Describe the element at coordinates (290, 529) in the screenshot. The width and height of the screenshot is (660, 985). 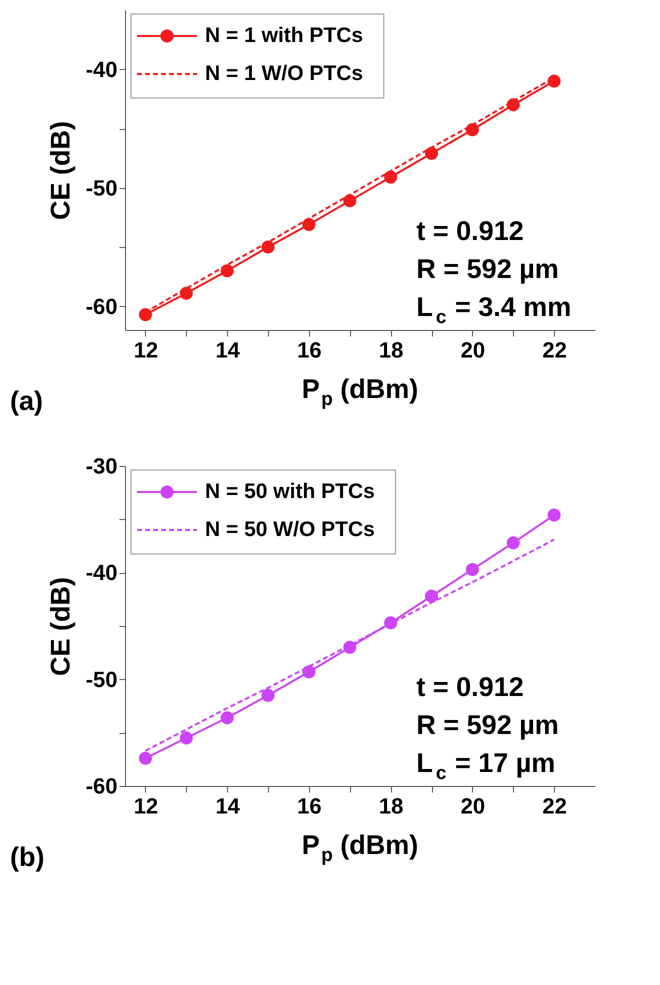
I see `legend-label: N = 50 W/O PTCs` at that location.